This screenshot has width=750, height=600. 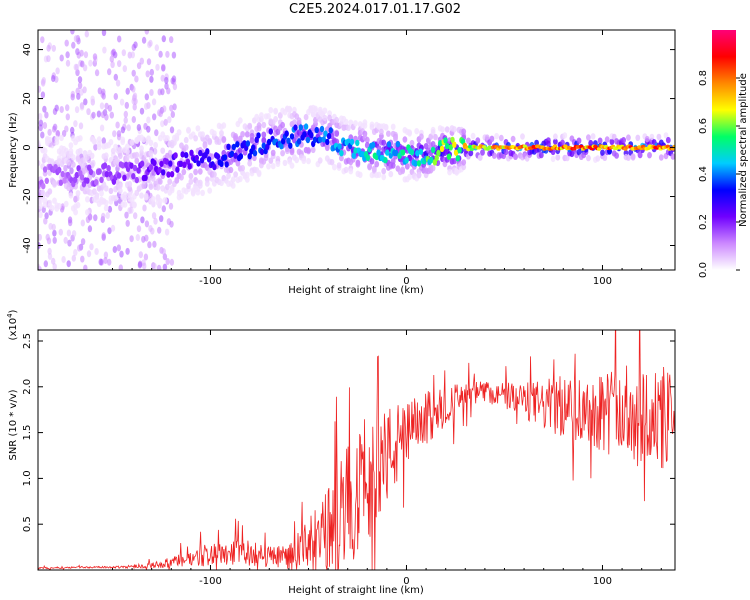 I want to click on page-title: C2E5.2024.017.01.17.G02, so click(x=375, y=9).